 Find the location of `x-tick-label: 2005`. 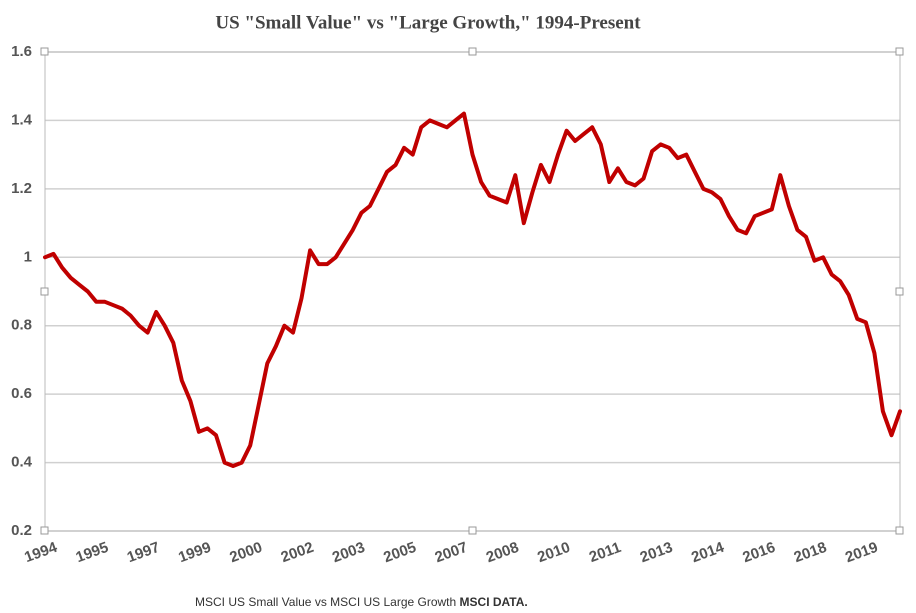

x-tick-label: 2005 is located at coordinates (399, 552).